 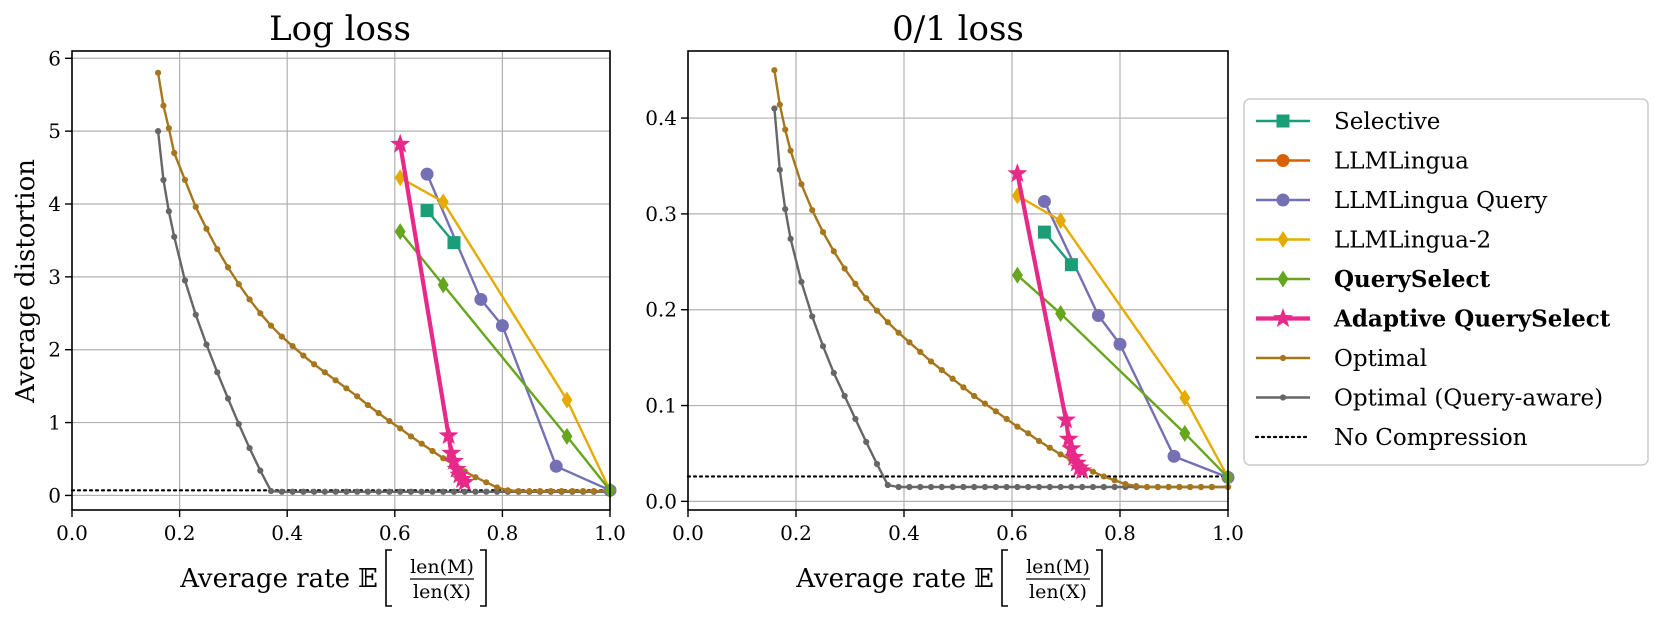 I want to click on zero-one-loss-xtick-label: 0.2, so click(x=796, y=533).